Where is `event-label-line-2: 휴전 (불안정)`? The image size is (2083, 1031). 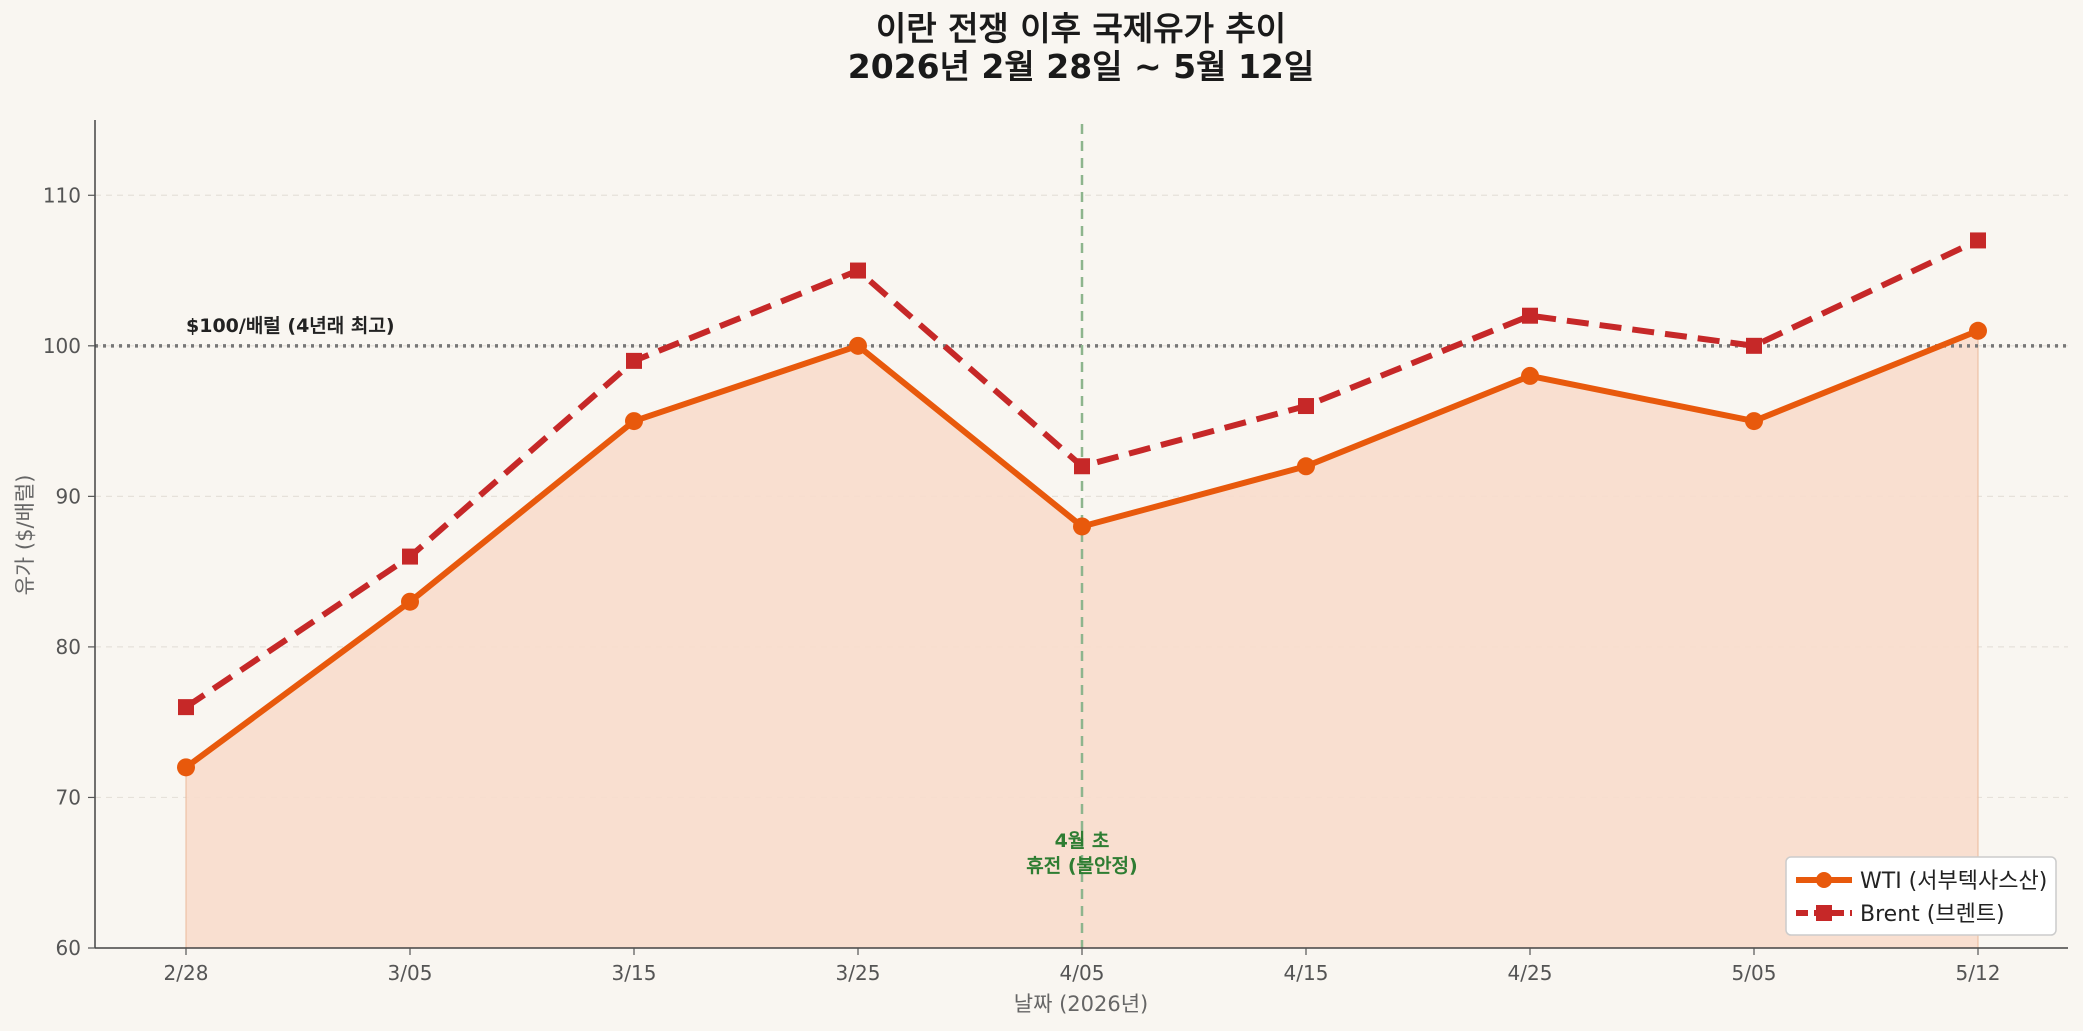 event-label-line-2: 휴전 (불안정) is located at coordinates (1081, 866).